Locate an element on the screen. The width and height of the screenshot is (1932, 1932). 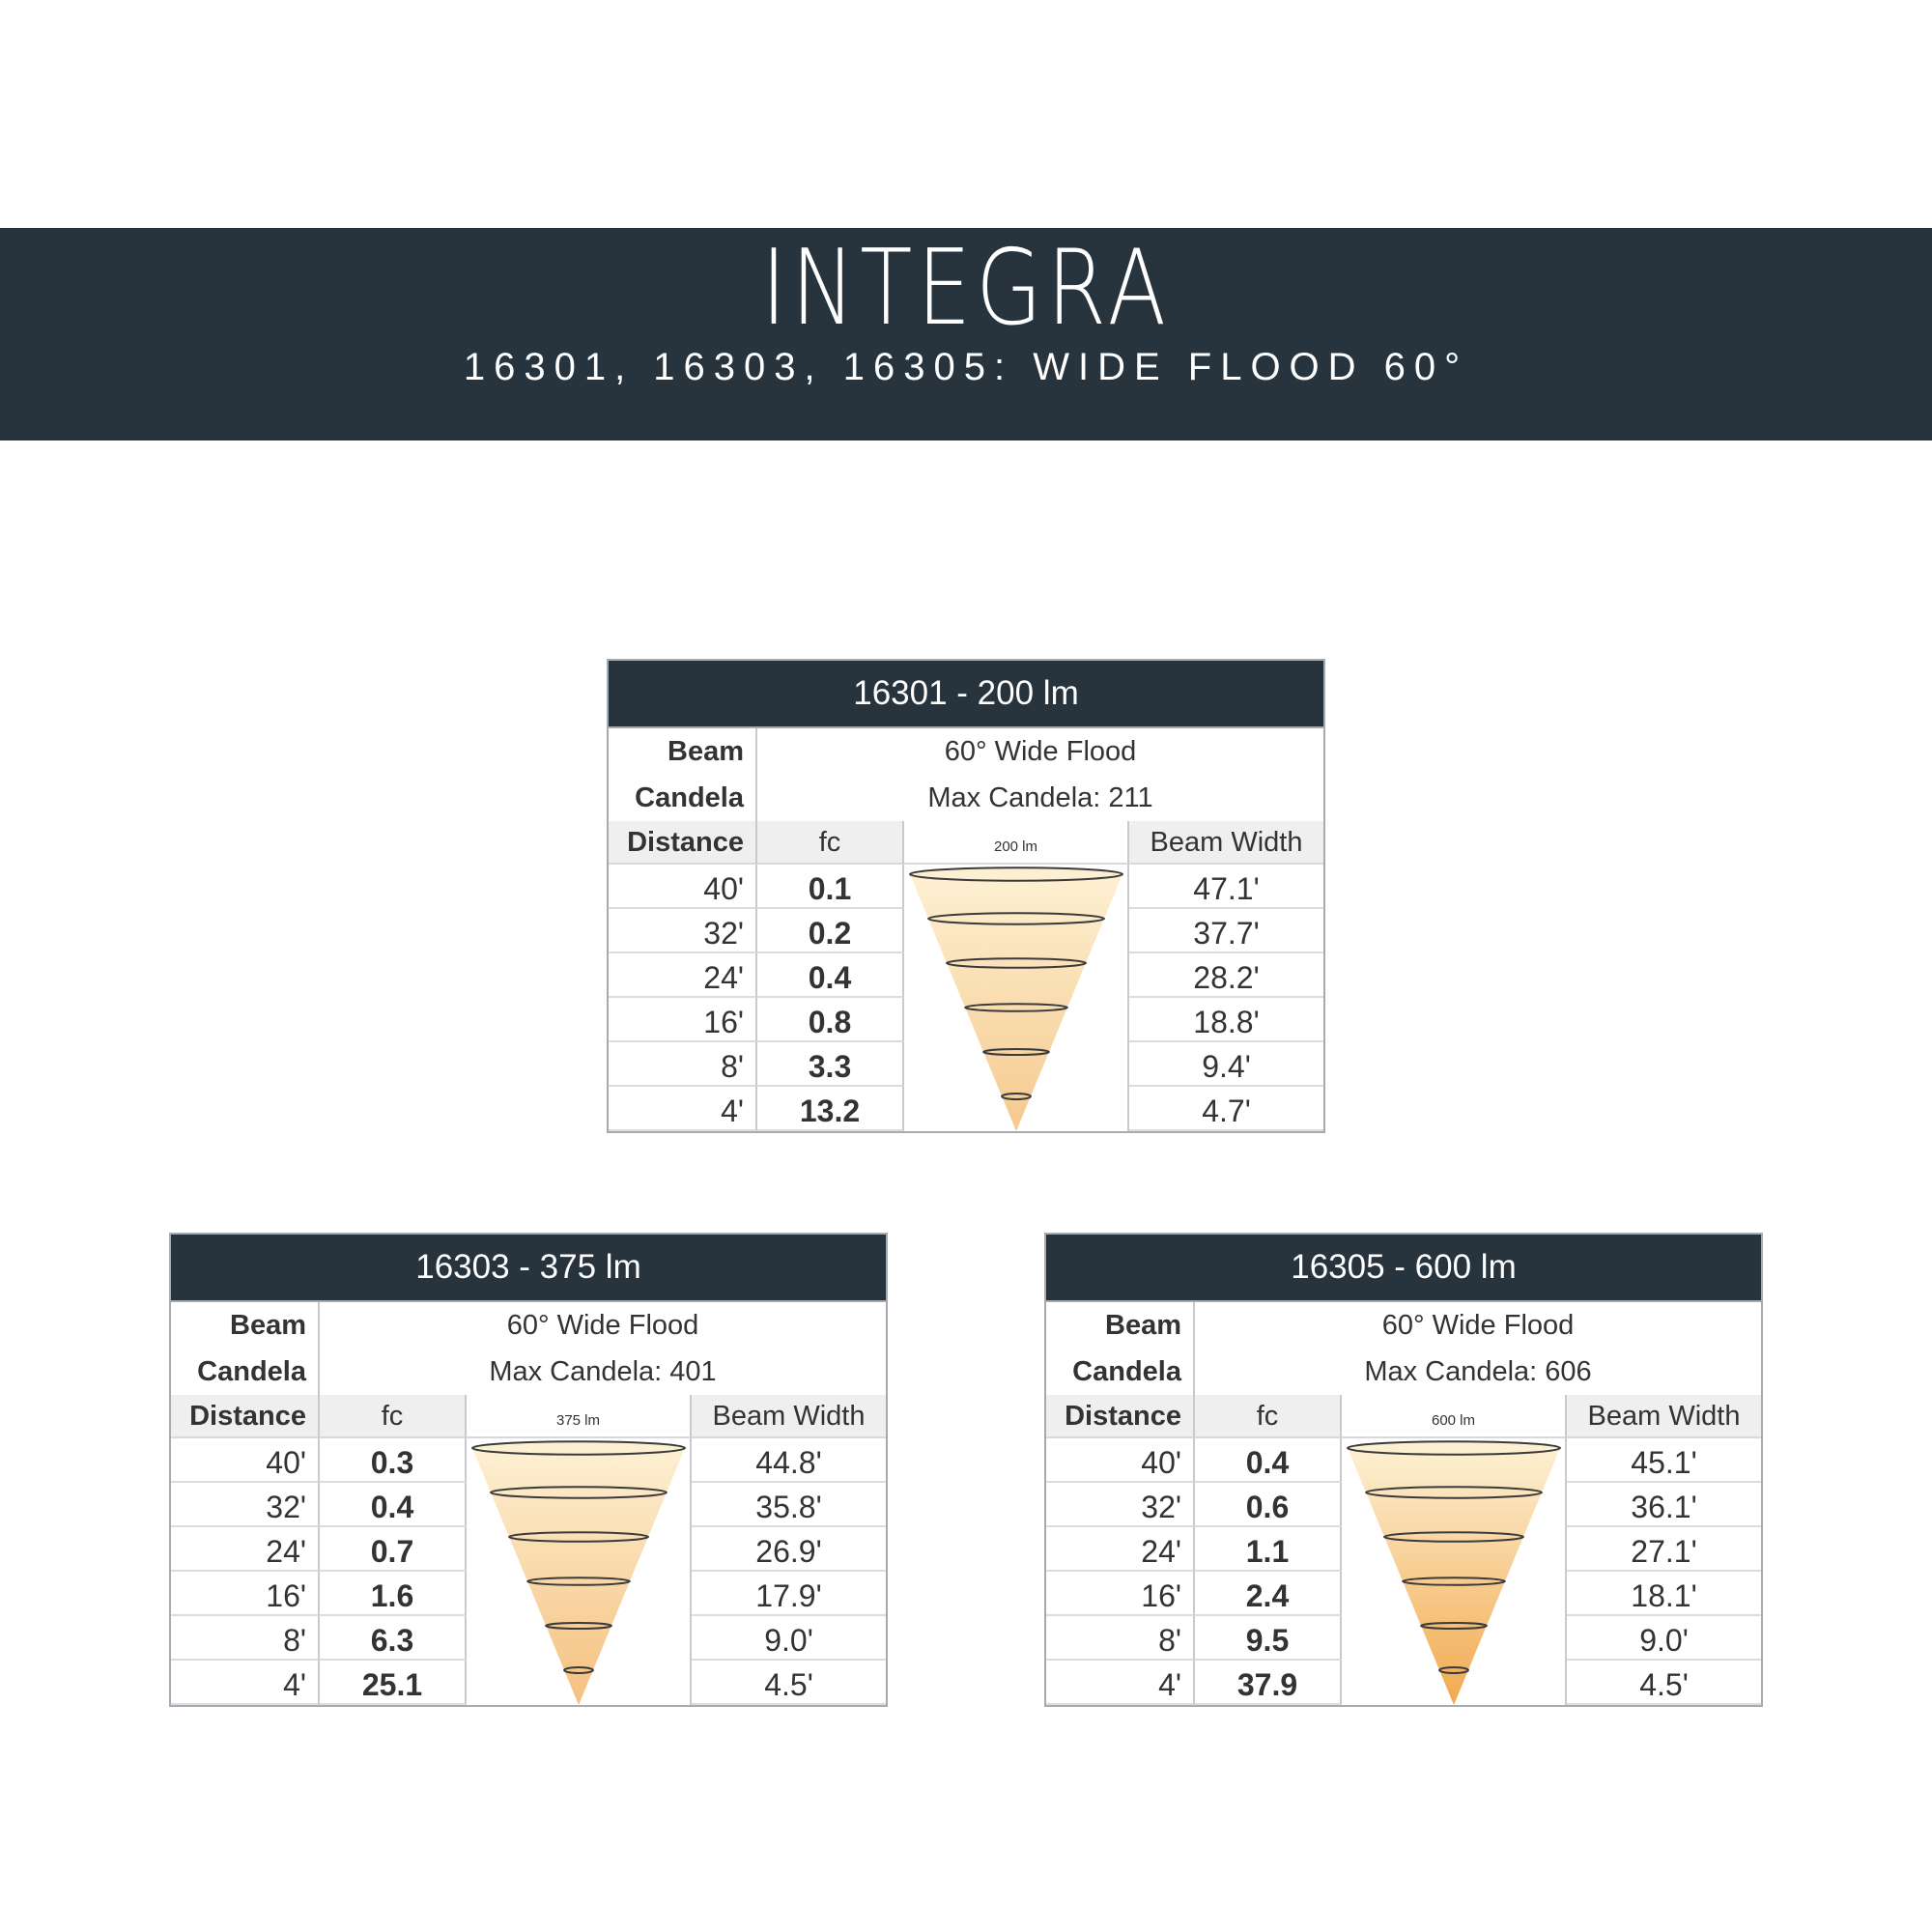
fc-cell: 0.2 is located at coordinates (830, 931).